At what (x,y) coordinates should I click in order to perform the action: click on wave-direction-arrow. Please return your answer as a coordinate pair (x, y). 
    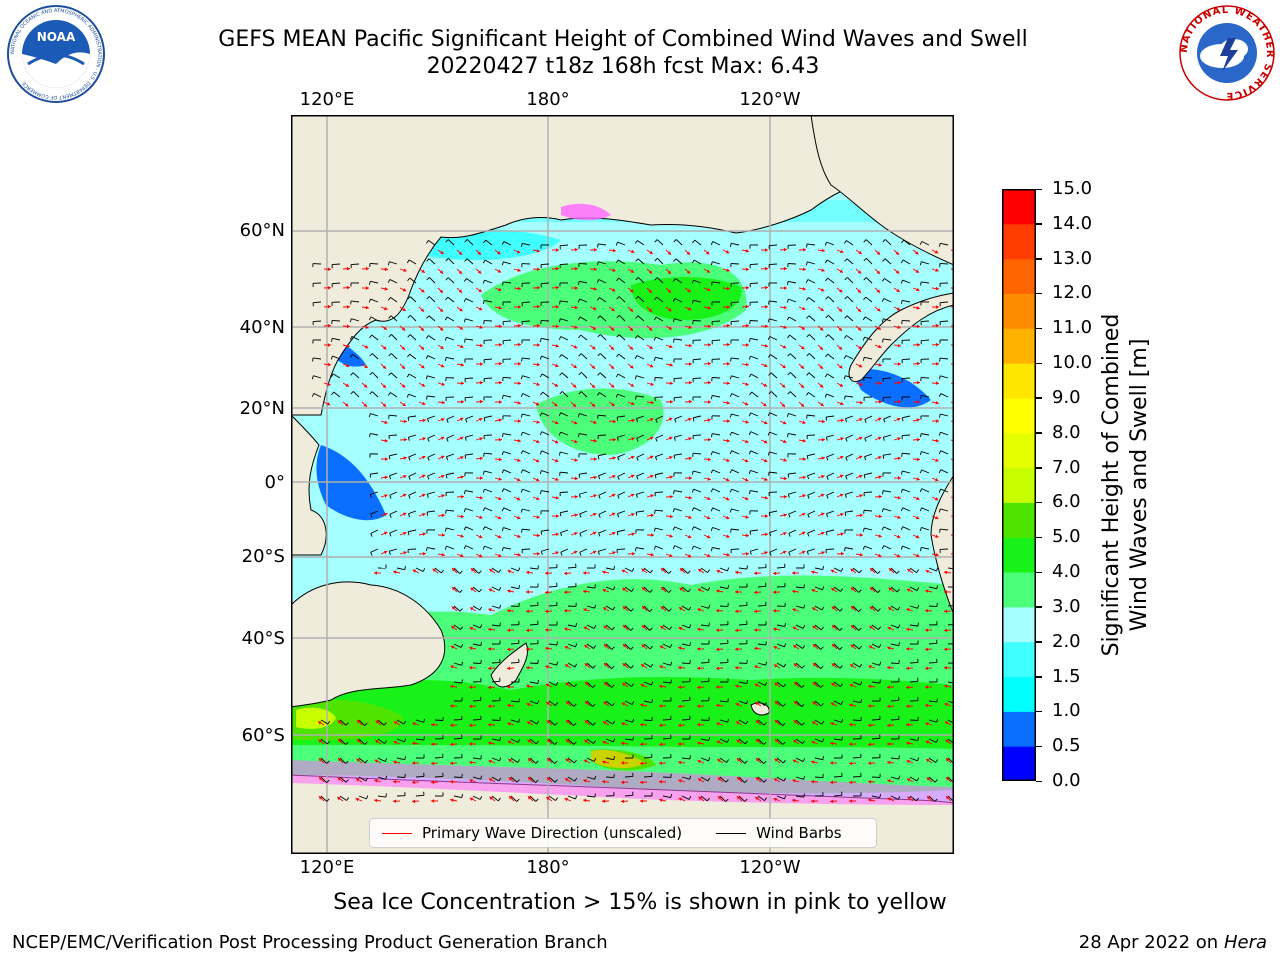
    Looking at the image, I should click on (952, 459).